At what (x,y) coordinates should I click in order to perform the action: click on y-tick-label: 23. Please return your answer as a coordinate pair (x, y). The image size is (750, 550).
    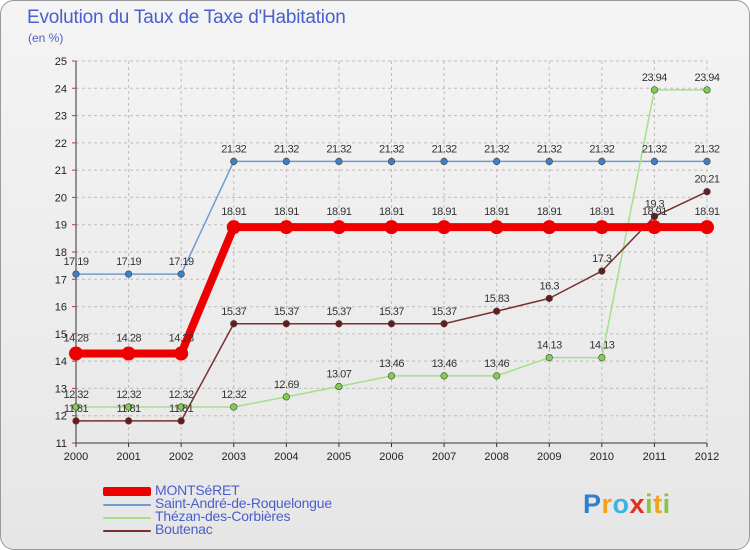
    Looking at the image, I should click on (61, 117).